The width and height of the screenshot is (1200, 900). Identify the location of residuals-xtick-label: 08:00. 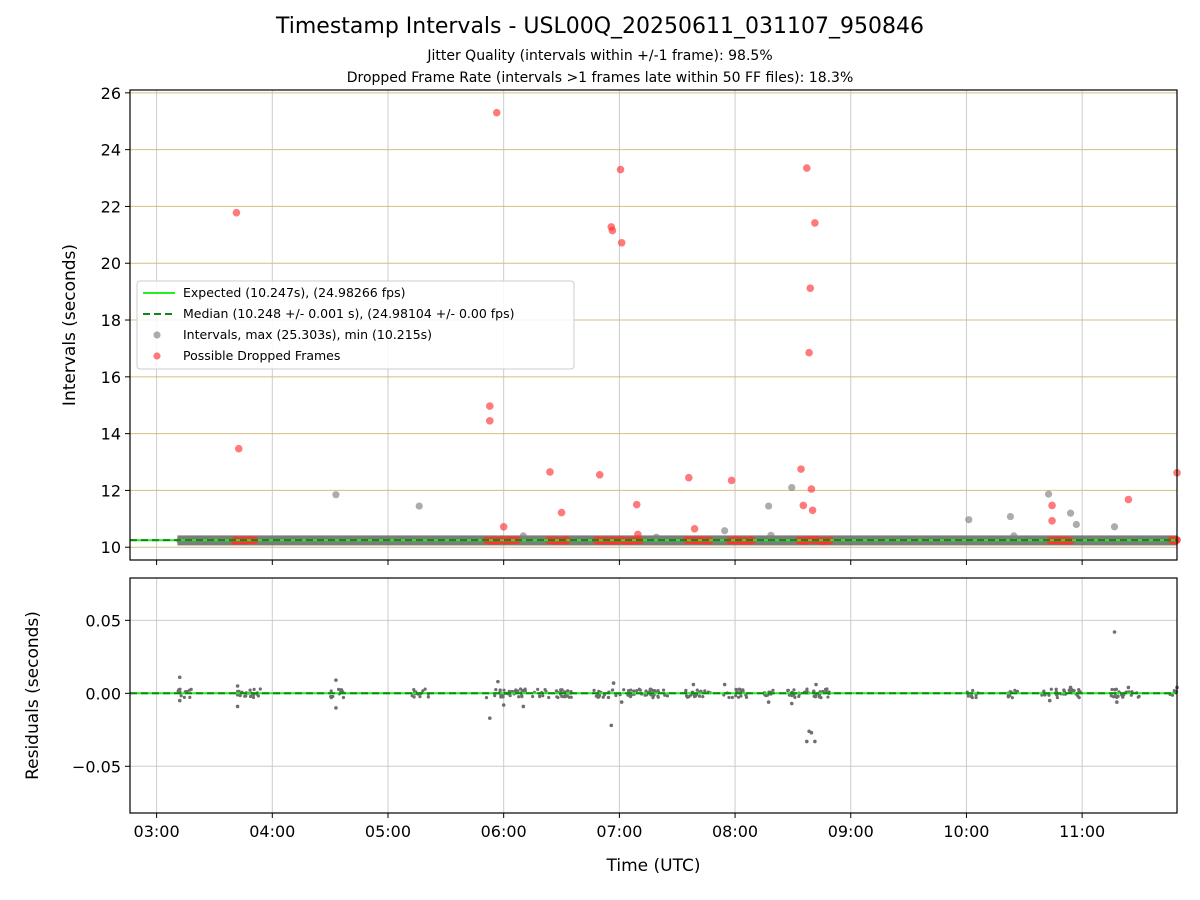
(735, 831).